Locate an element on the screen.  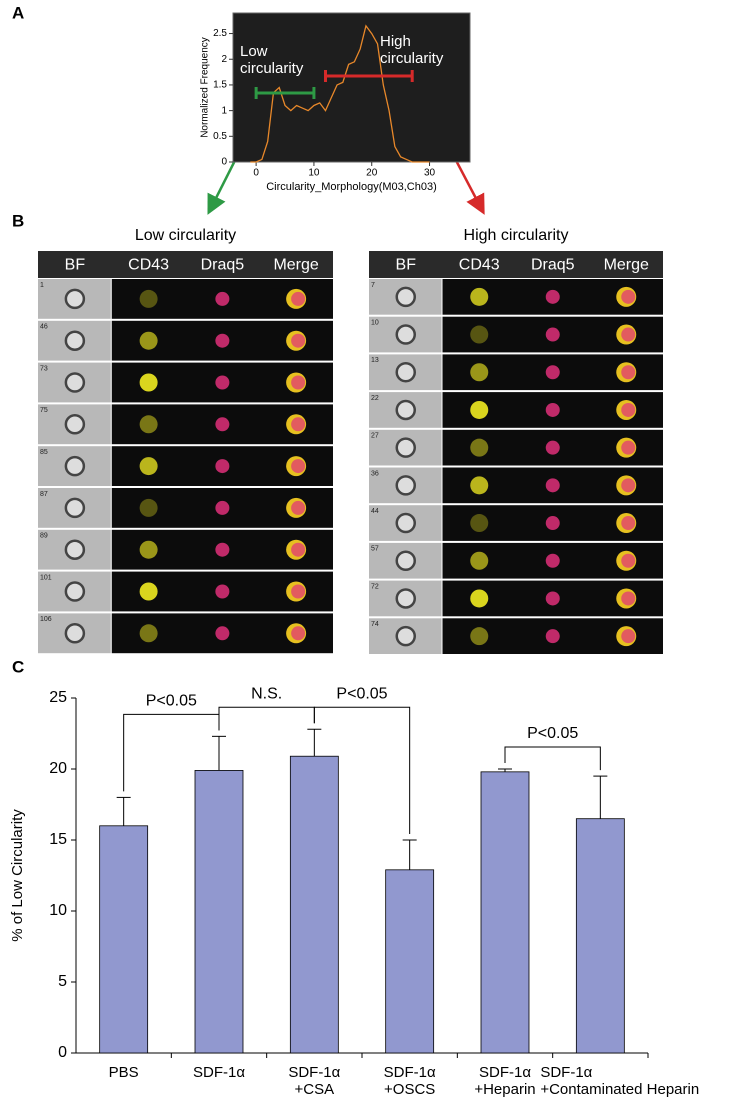
panel-title: High circularity is located at coordinates (516, 235).